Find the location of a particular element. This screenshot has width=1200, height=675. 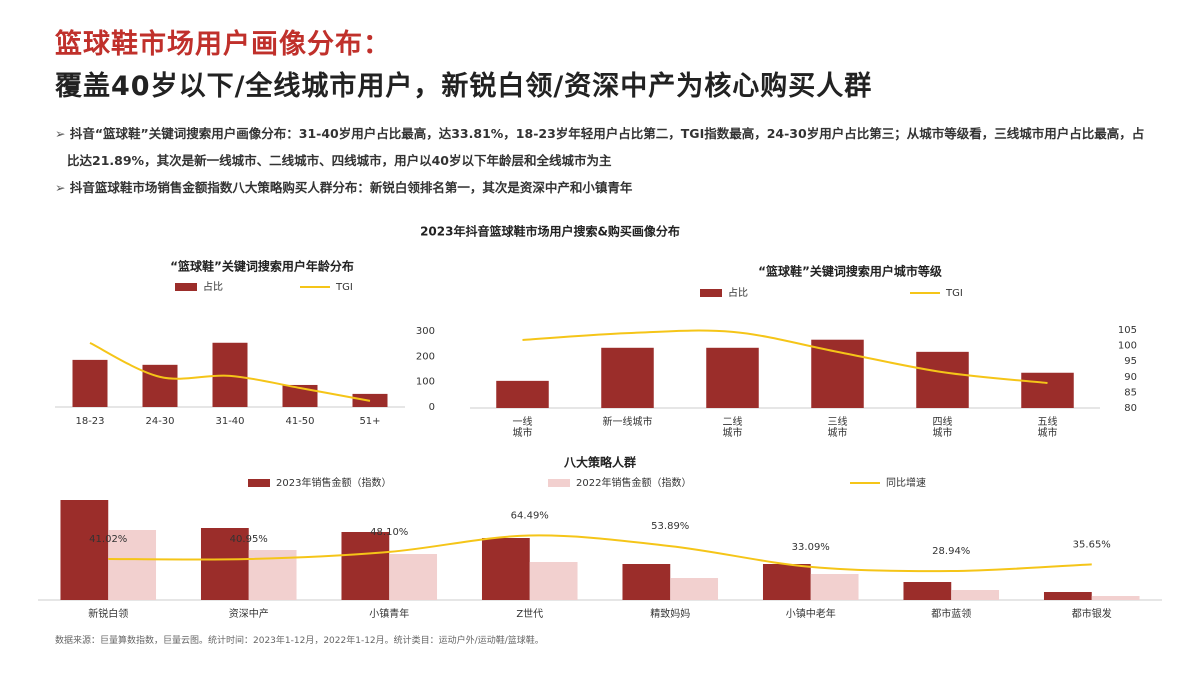

value-label: 28.94% is located at coordinates (951, 551).